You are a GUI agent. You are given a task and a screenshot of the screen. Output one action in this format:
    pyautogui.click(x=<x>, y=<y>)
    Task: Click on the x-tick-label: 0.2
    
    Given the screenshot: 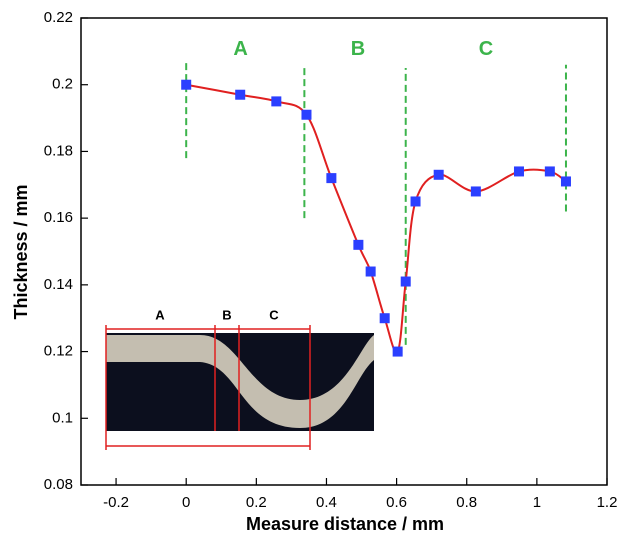 What is the action you would take?
    pyautogui.click(x=256, y=502)
    